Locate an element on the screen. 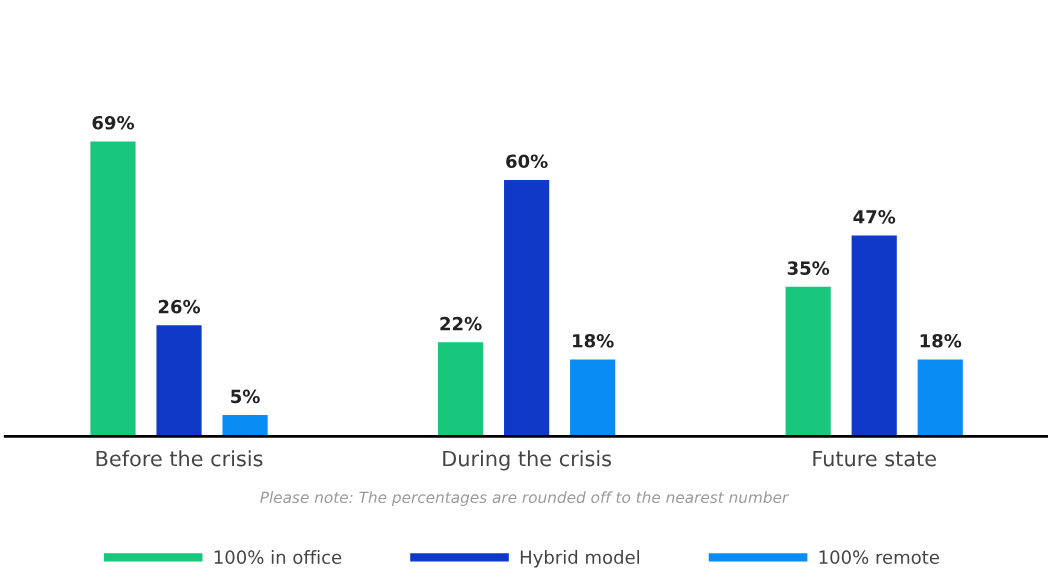 The image size is (1048, 578). text: Please note: The percentages are rounded off to the nearest number is located at coordinates (525, 499).